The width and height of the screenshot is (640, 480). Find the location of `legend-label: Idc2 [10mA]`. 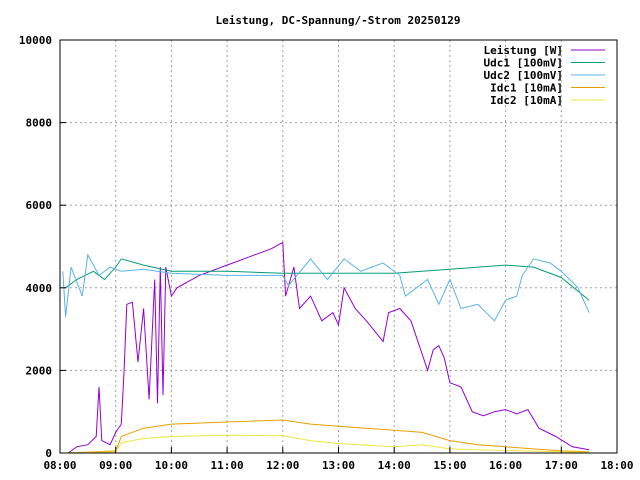

legend-label: Idc2 [10mA] is located at coordinates (526, 100).